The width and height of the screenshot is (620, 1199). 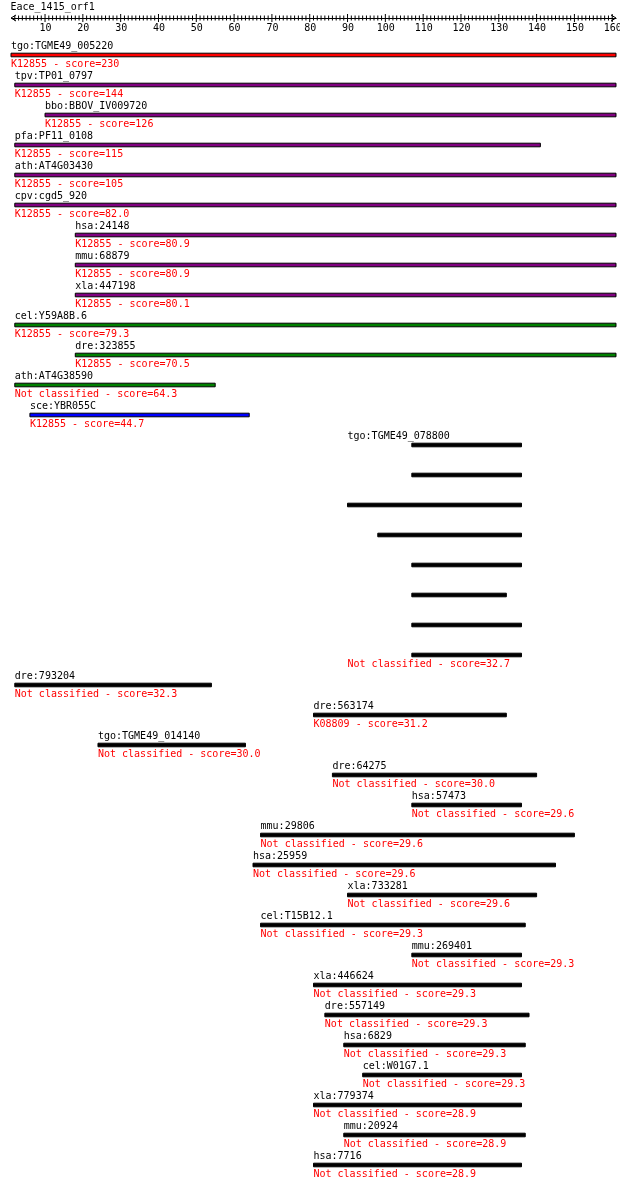 I want to click on annotation: K12855 - score=230, so click(x=65, y=63).